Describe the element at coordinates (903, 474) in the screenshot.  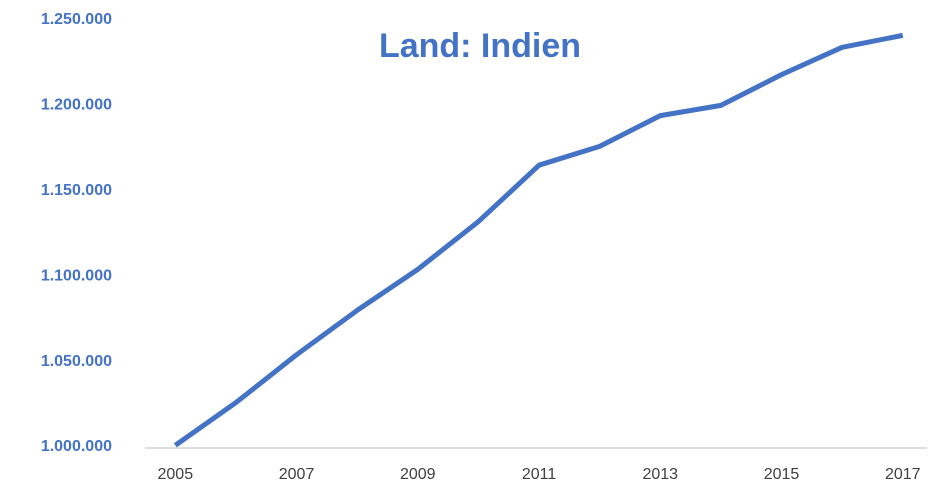
I see `x-tick-label: 2017` at that location.